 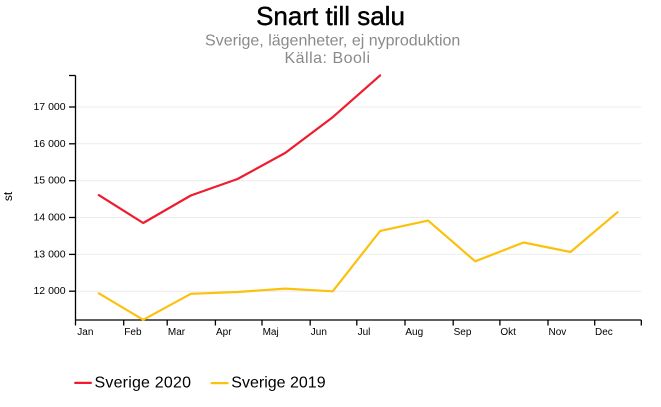 I want to click on svg-text: Jan, so click(x=85, y=332).